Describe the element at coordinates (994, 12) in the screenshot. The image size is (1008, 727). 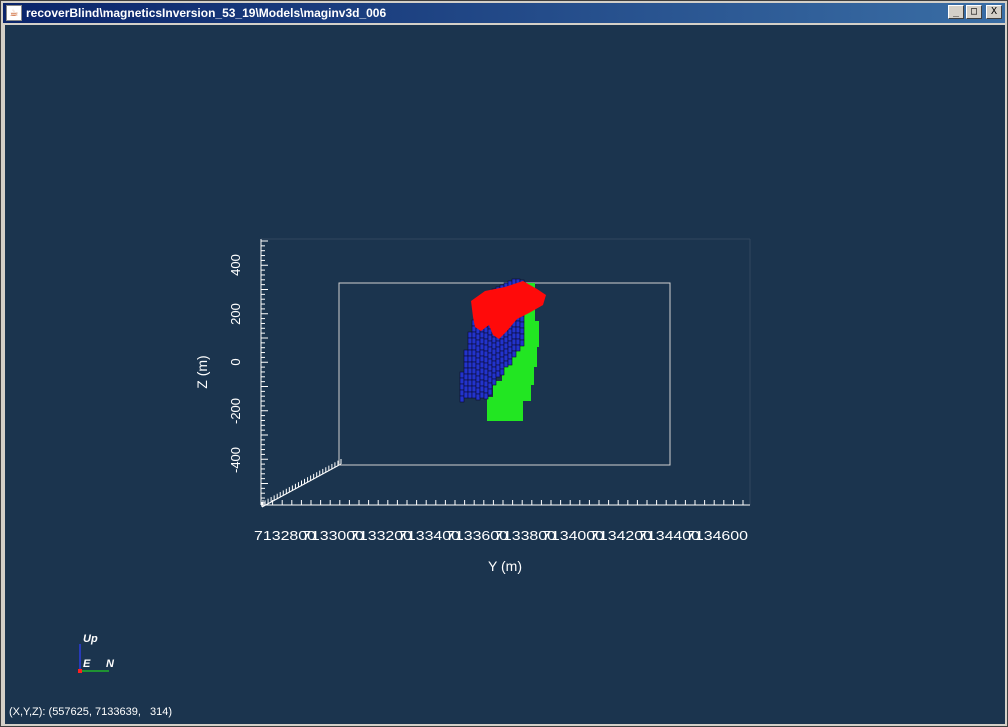
I see `close-button: X` at that location.